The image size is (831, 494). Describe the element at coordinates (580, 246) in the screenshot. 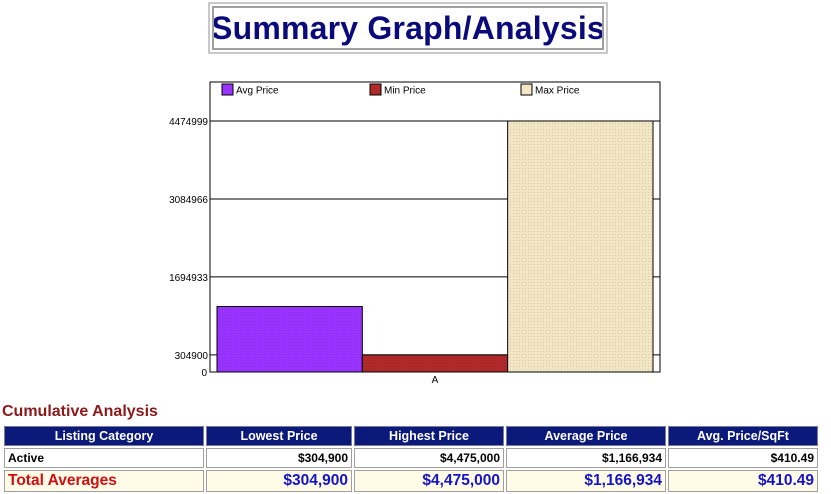

I see `bar-max-price` at that location.